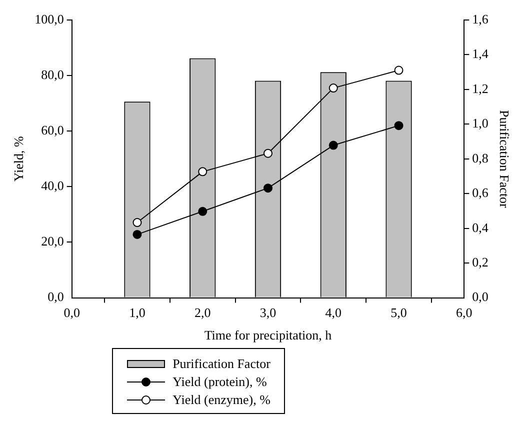 This screenshot has height=443, width=527. What do you see at coordinates (137, 312) in the screenshot?
I see `x-tick-label: 1,0` at bounding box center [137, 312].